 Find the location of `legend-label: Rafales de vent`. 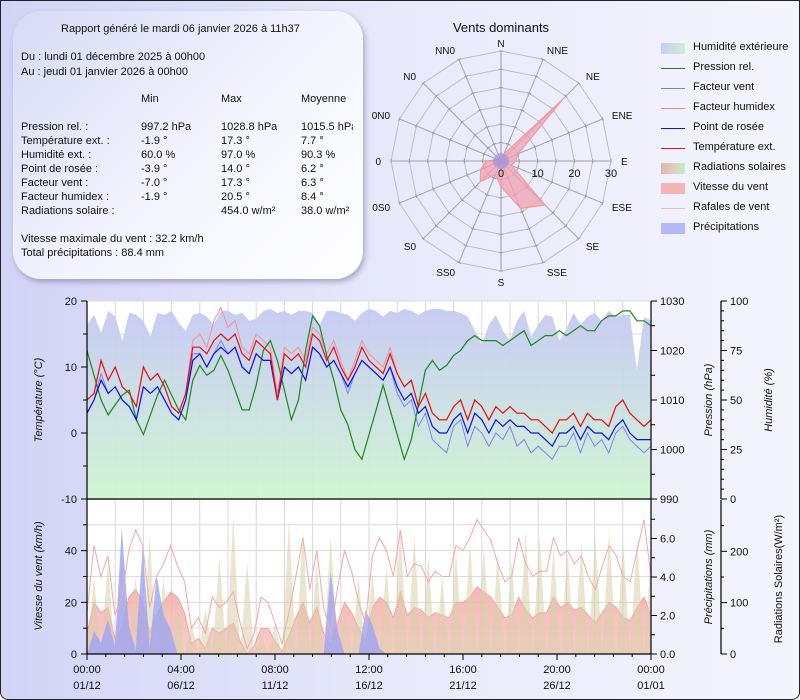

legend-label: Rafales de vent is located at coordinates (731, 207).